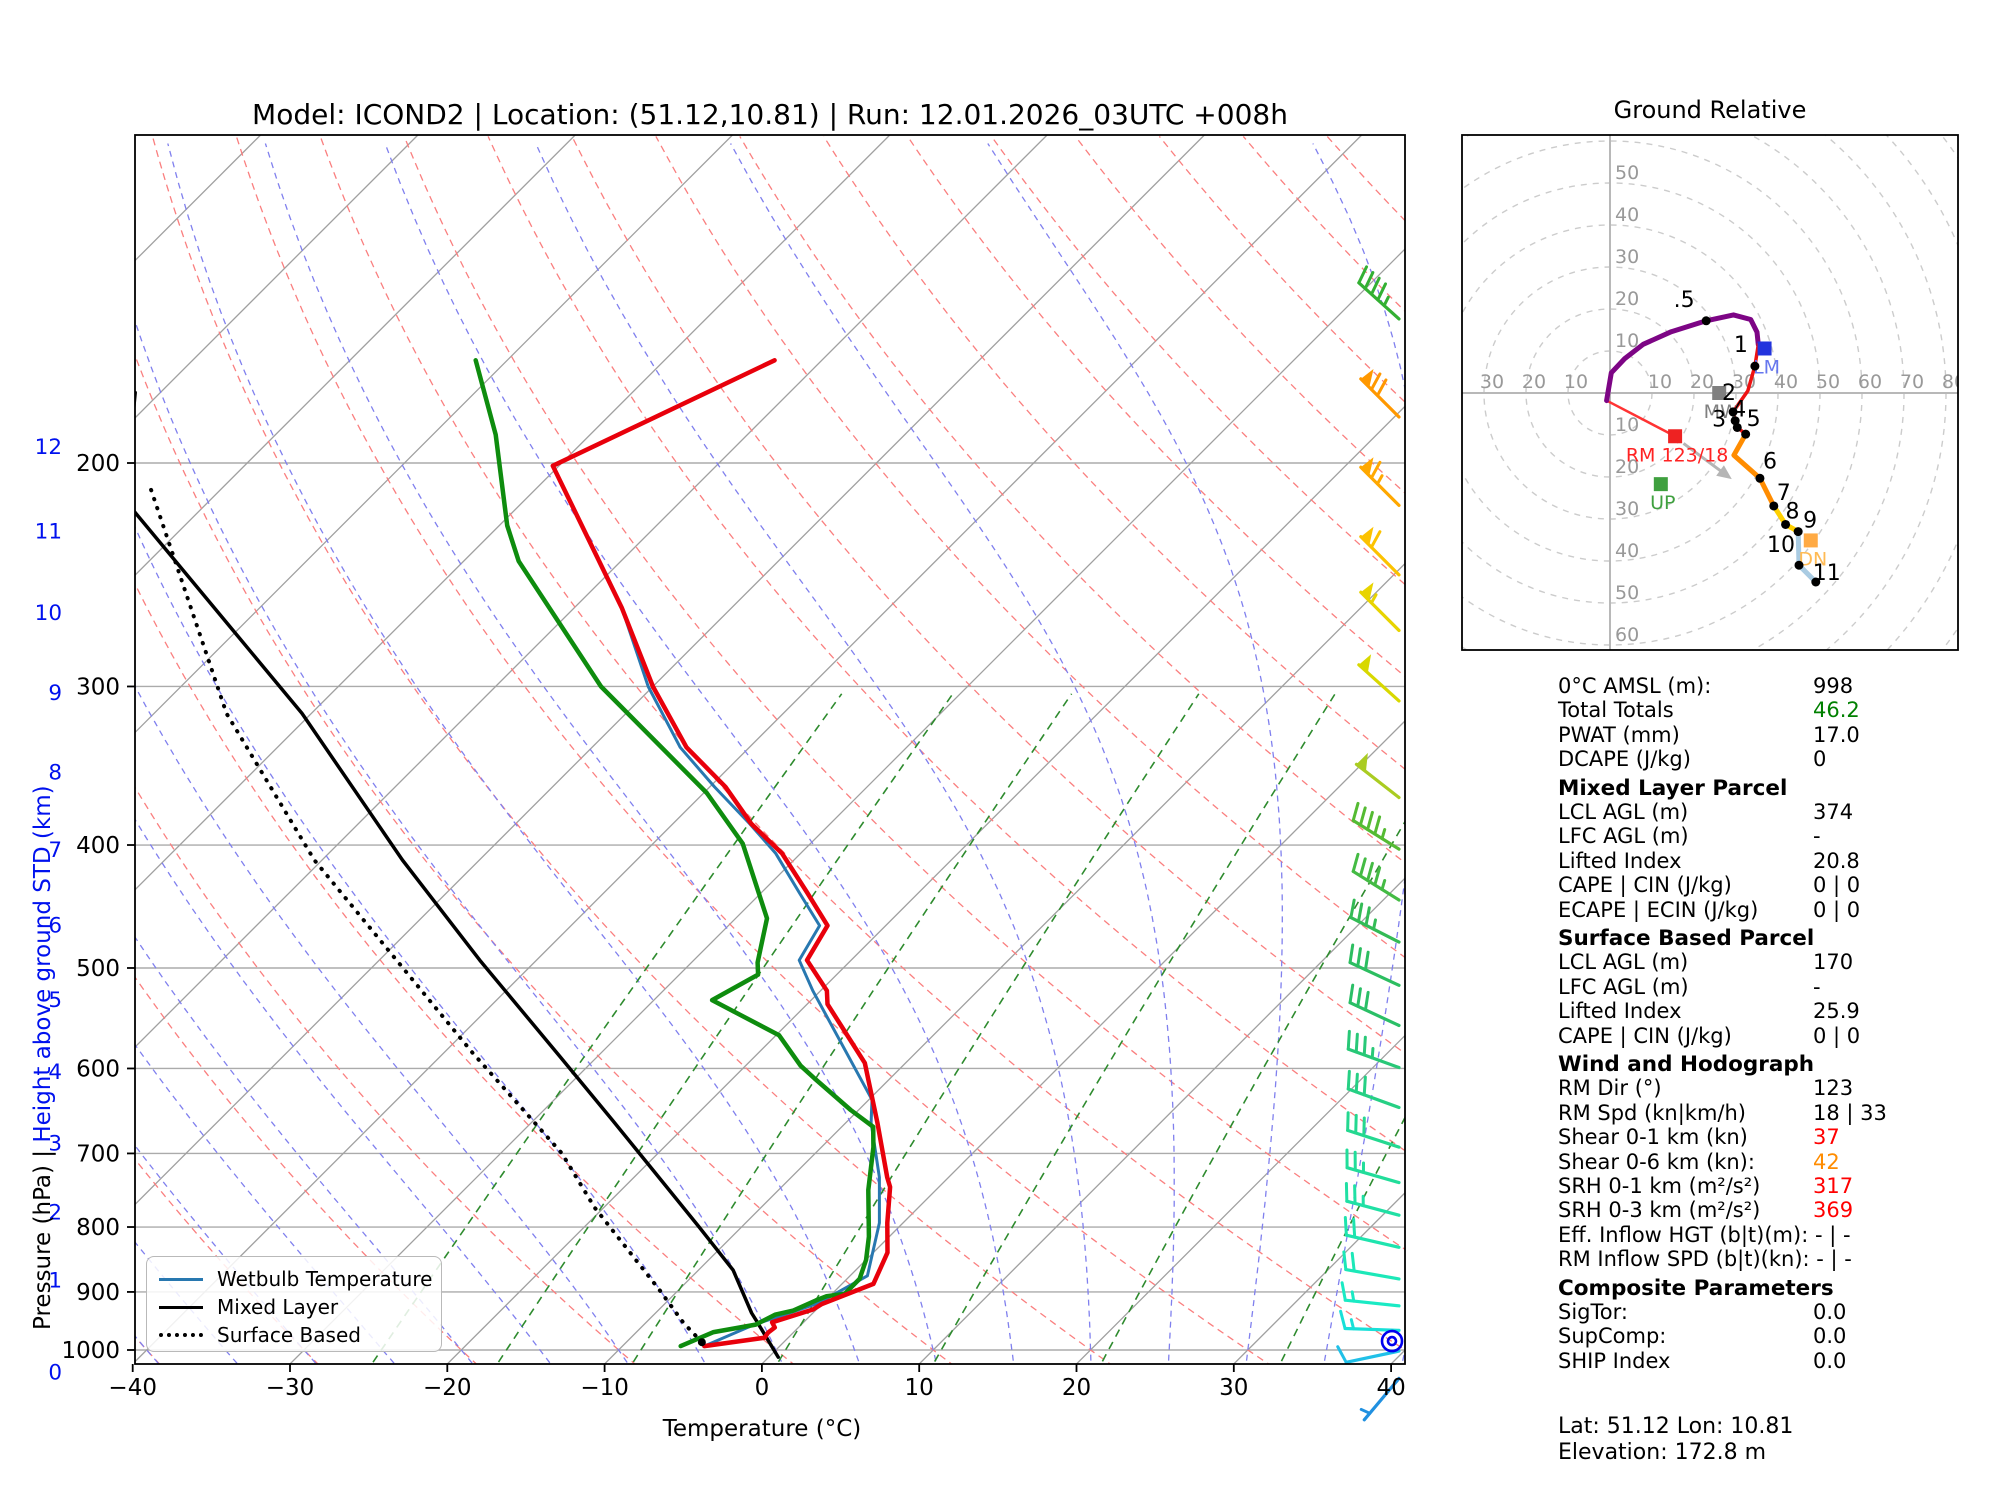  What do you see at coordinates (1741, 345) in the screenshot?
I see `hodograph-km-label: 1` at bounding box center [1741, 345].